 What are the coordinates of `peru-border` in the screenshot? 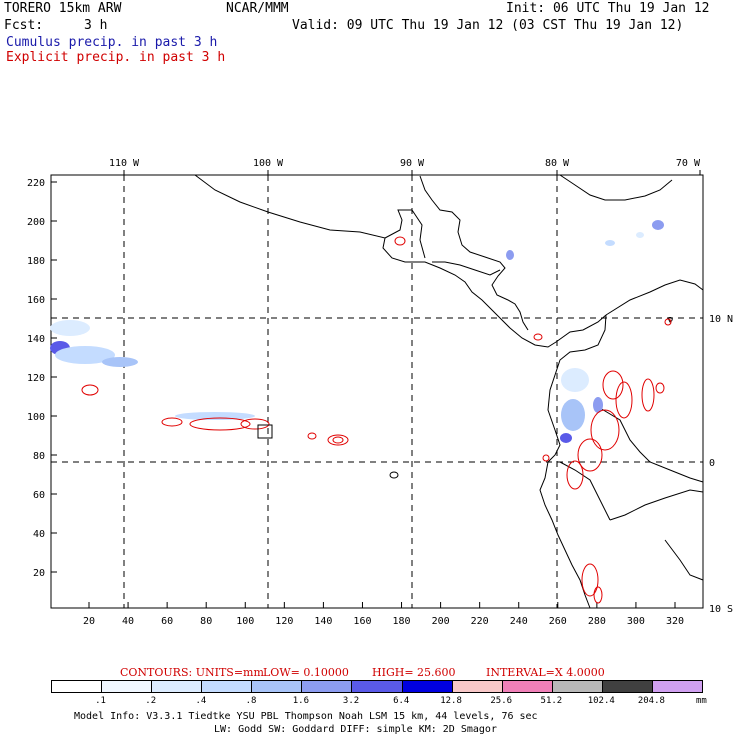 It's located at (656, 505).